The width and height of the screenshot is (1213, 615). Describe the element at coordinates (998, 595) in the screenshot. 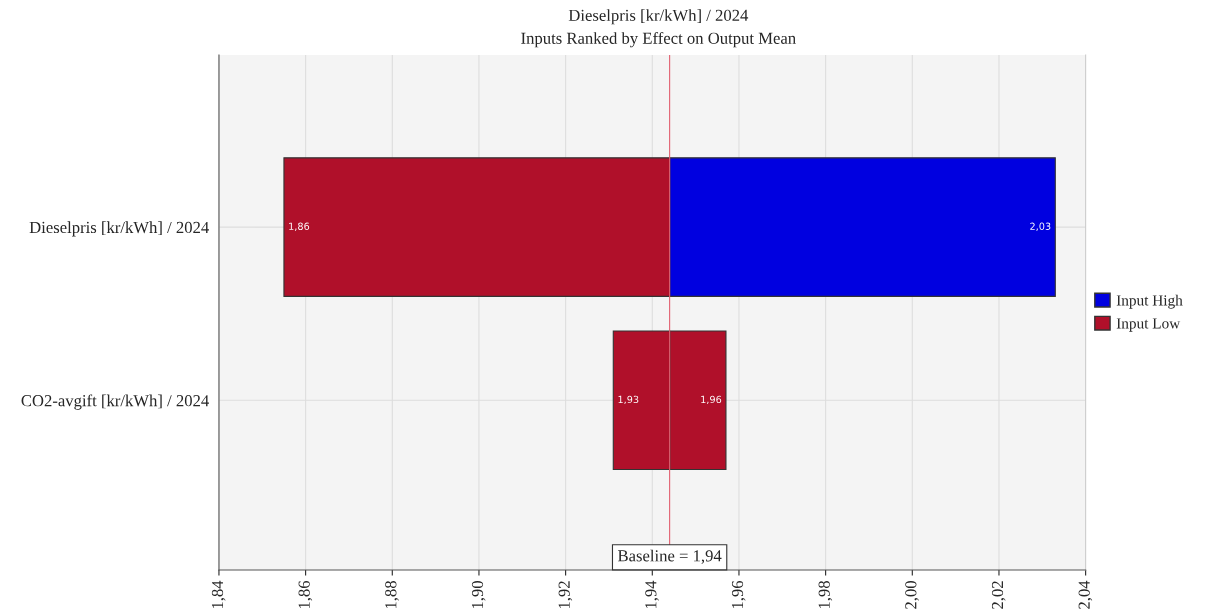

I see `x-tick-label: 2,02` at that location.